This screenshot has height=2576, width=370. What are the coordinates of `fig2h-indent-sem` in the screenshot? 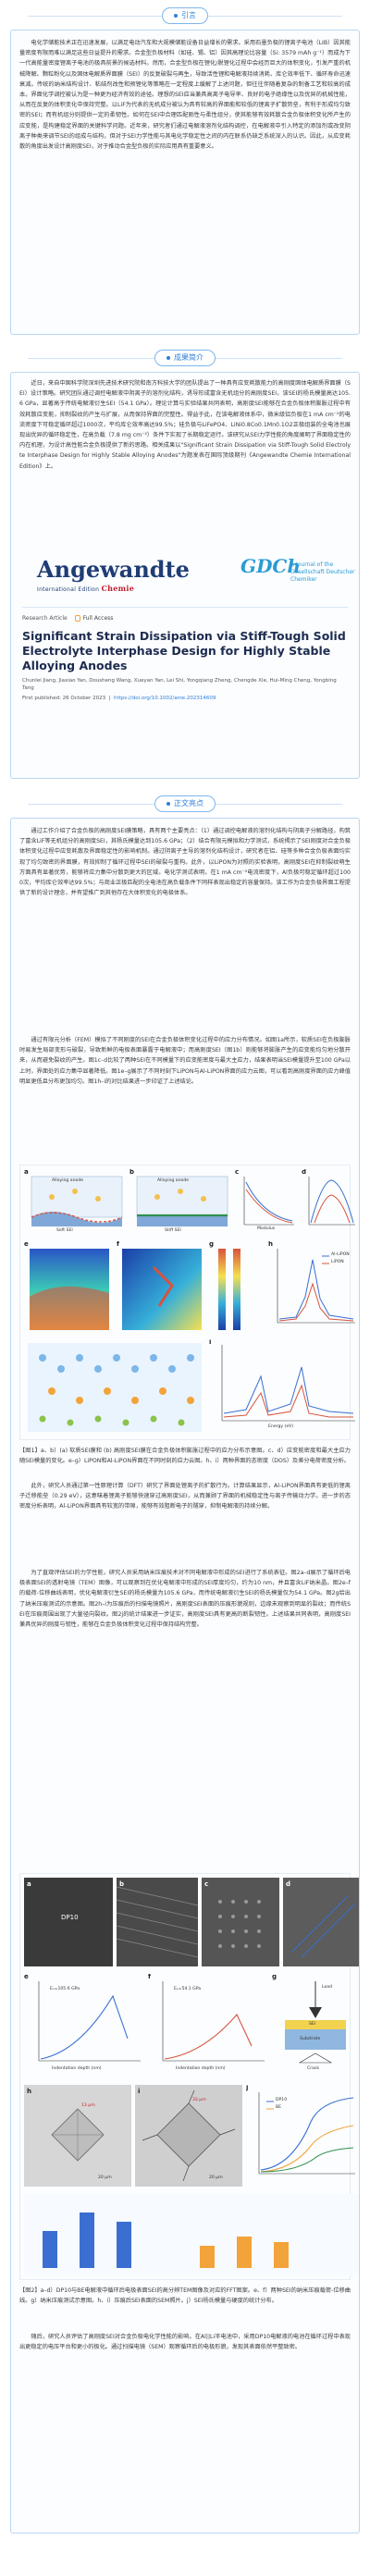 It's located at (78, 2135).